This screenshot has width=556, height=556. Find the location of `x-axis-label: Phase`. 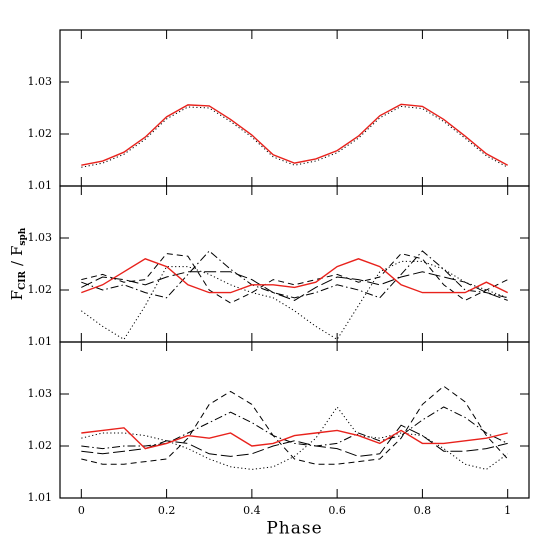

x-axis-label: Phase is located at coordinates (294, 529).